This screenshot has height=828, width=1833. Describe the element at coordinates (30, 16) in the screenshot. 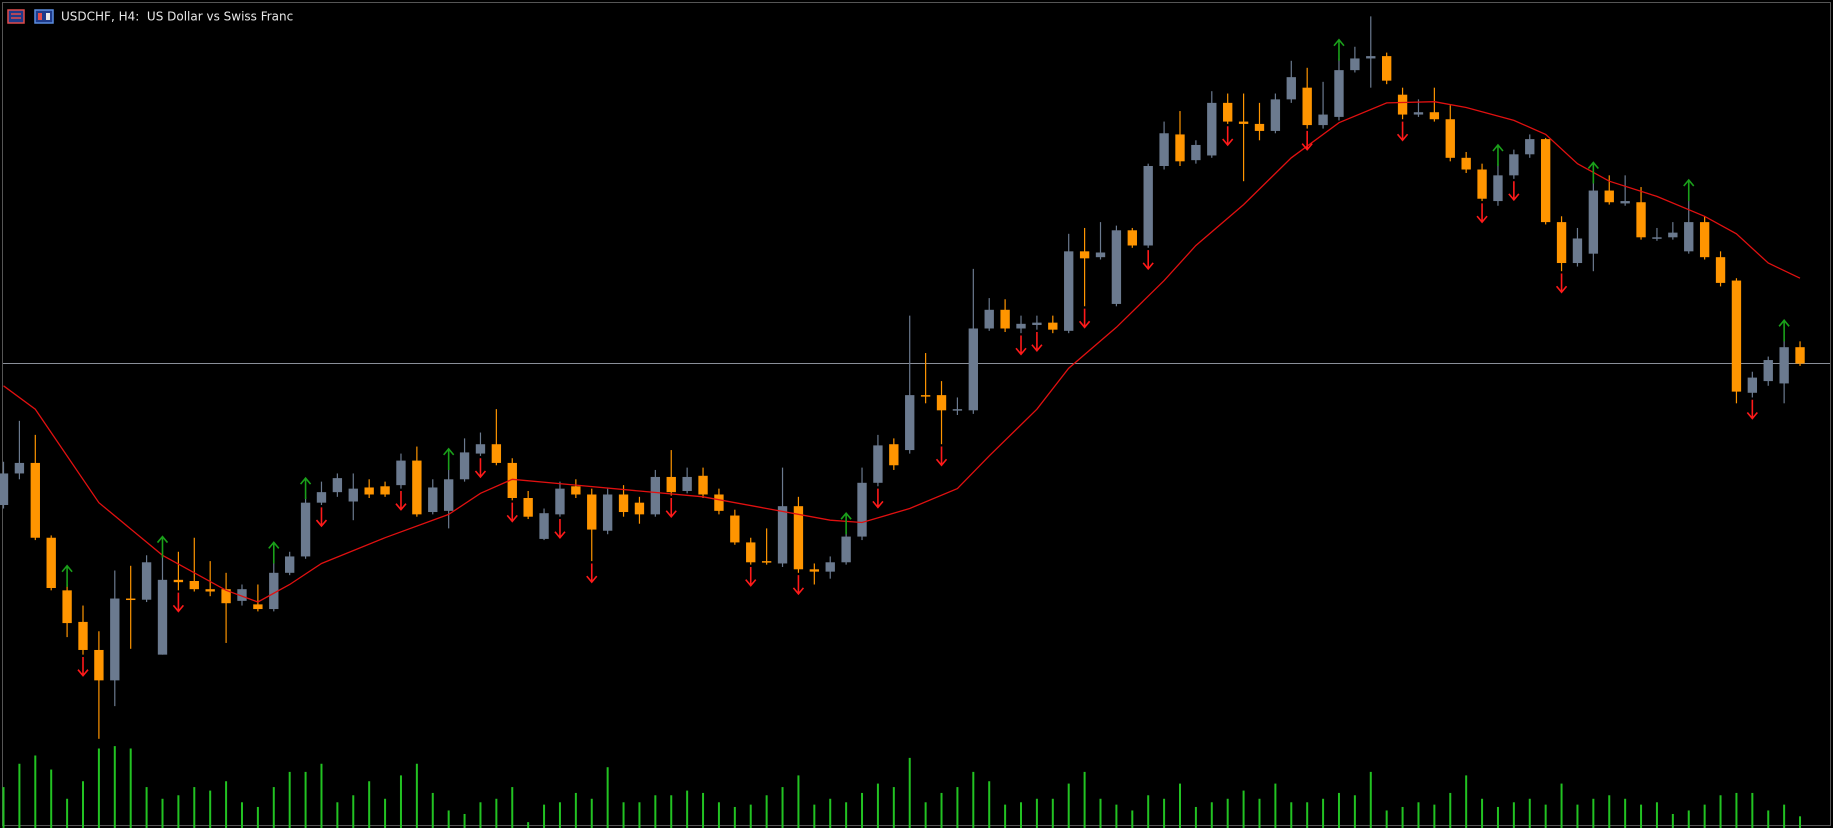

I see `icons` at that location.